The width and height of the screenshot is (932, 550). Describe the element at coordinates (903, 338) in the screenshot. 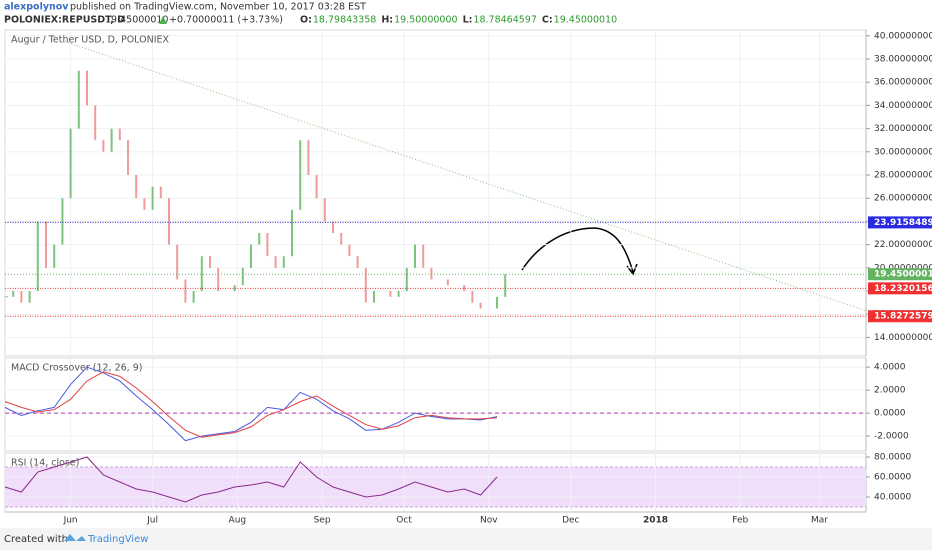

I see `y-tick-label: 14.00000000` at that location.